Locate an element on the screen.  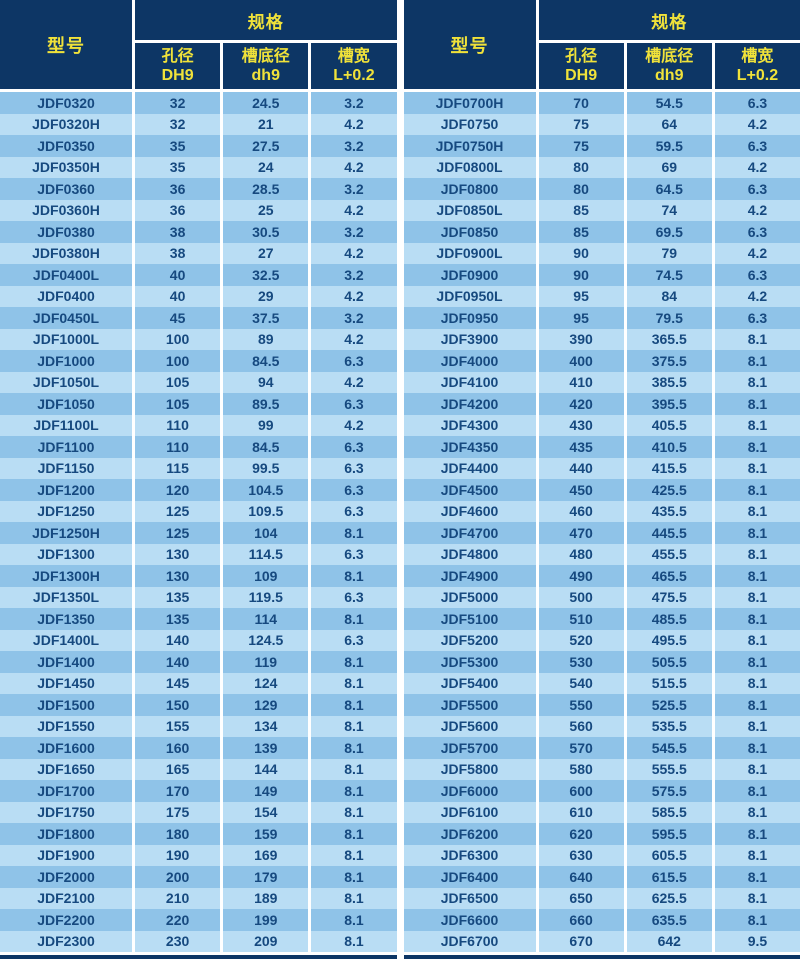
model-cell: JDF1400 is located at coordinates (66, 662).